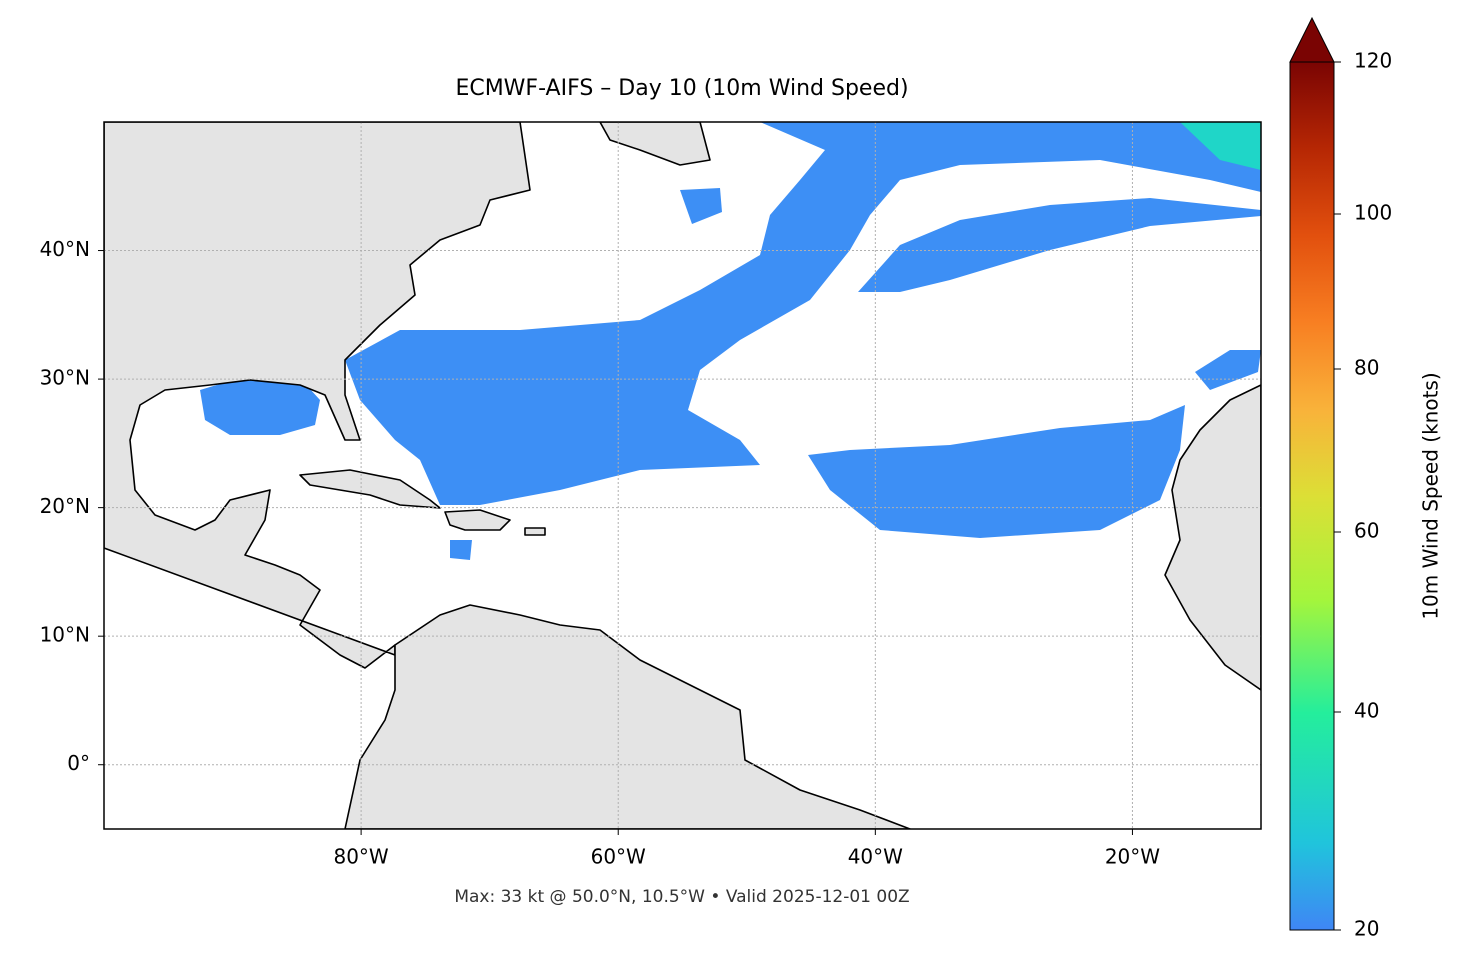  Describe the element at coordinates (65, 249) in the screenshot. I see `y-tick-label: 40°N` at that location.